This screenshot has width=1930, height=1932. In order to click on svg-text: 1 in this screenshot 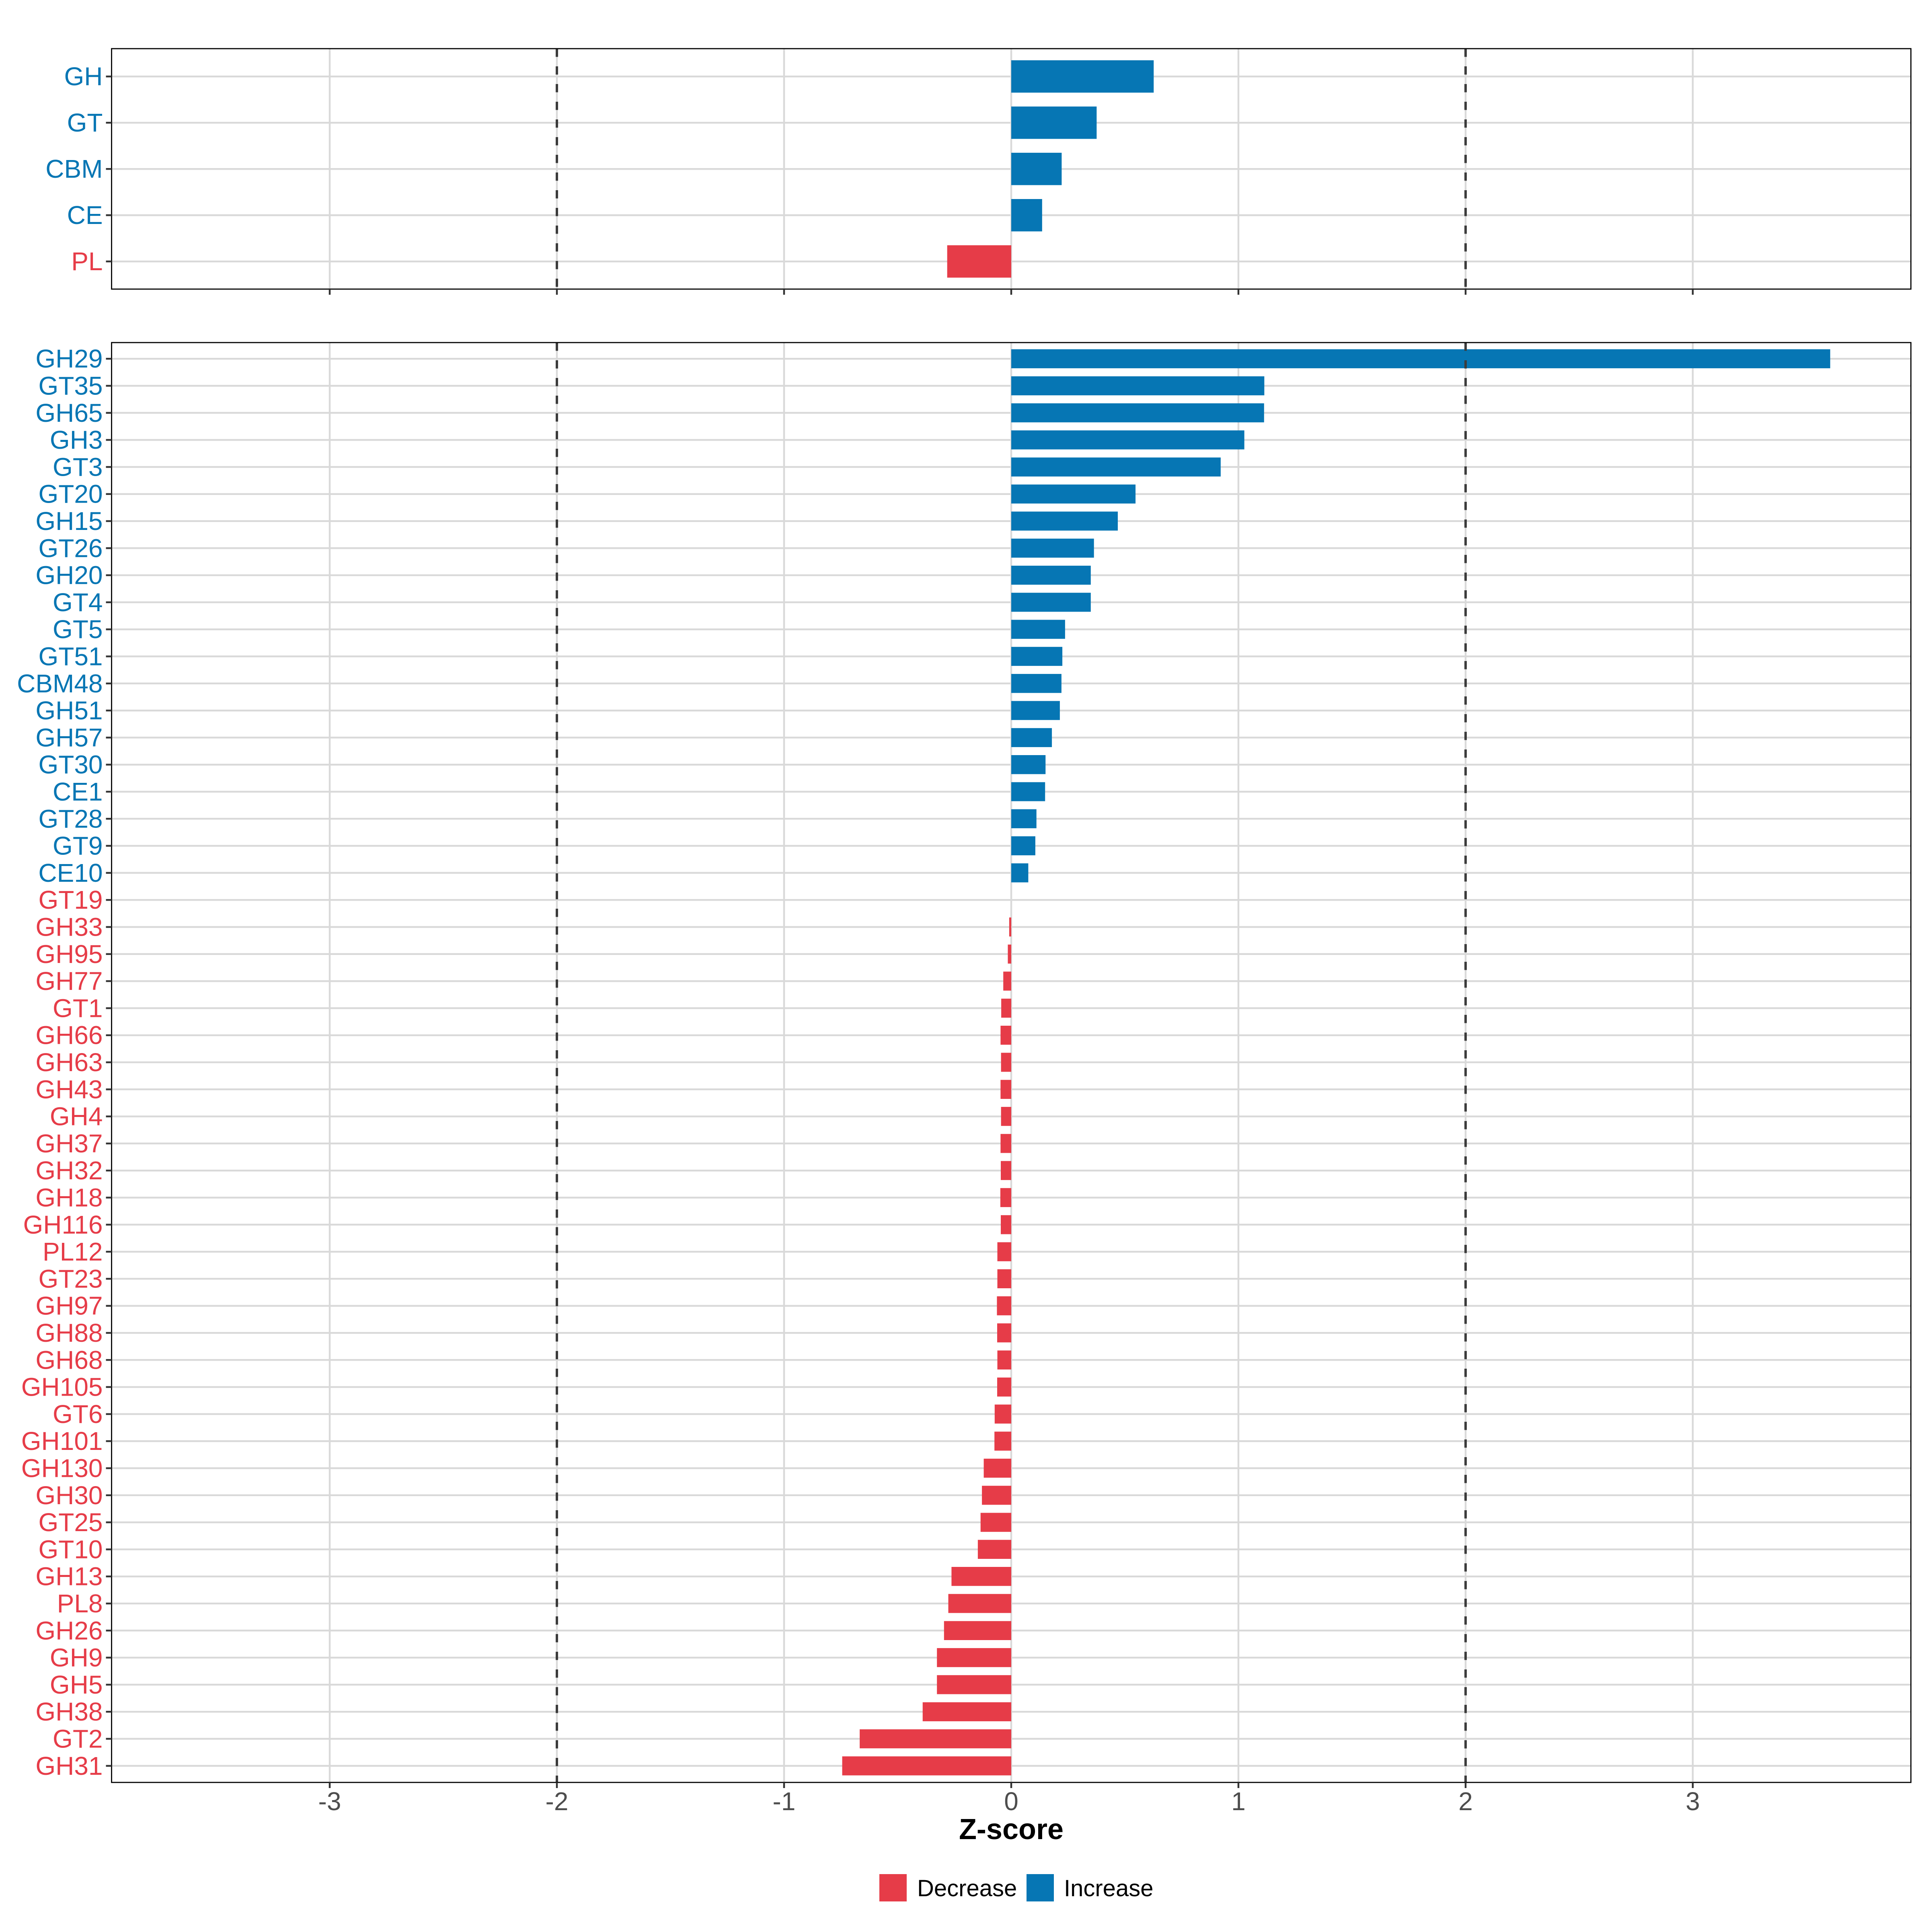, I will do `click(1238, 1801)`.